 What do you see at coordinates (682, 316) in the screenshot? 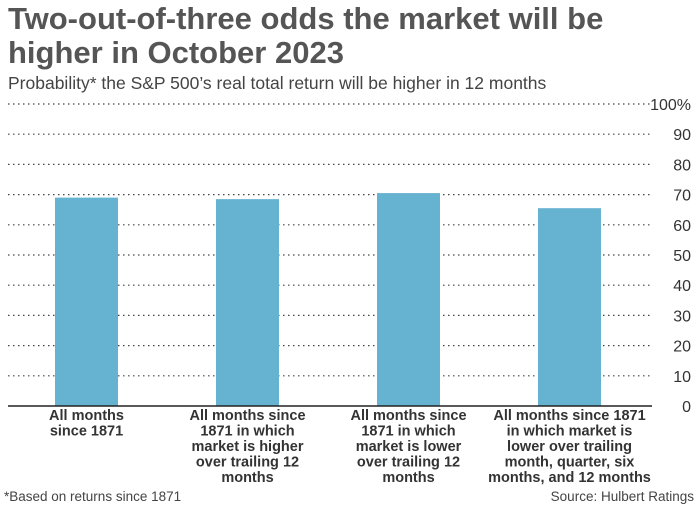
I see `y-tick-label: 30` at bounding box center [682, 316].